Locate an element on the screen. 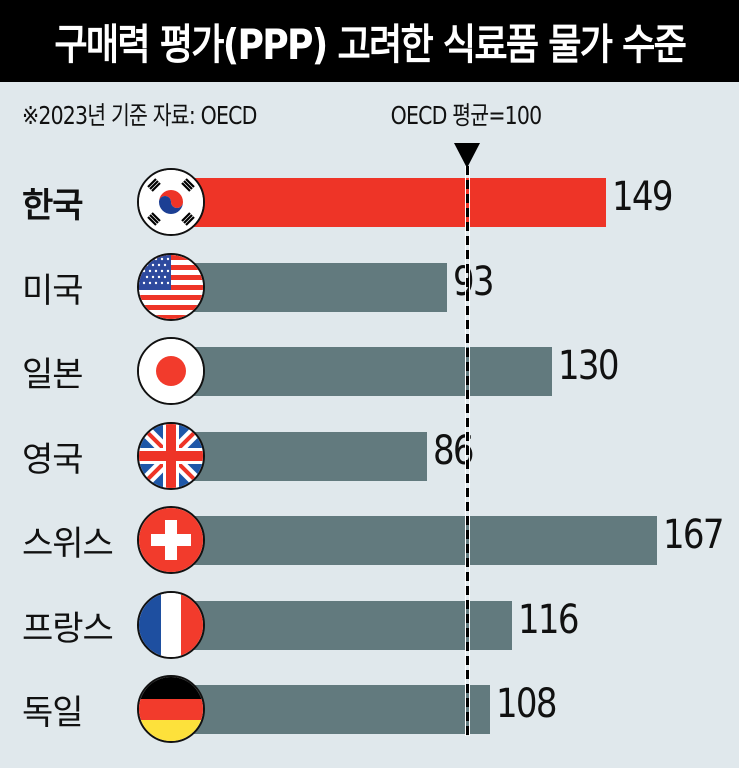 Image resolution: width=739 pixels, height=768 pixels. source-note: ※2023년 기준 자료: OECD is located at coordinates (139, 115).